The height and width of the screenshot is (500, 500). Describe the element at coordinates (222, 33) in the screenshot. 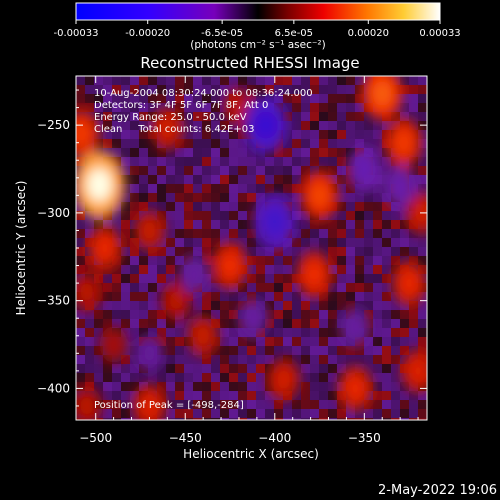

I see `colorbar-tick-label: -6.5e-05` at that location.